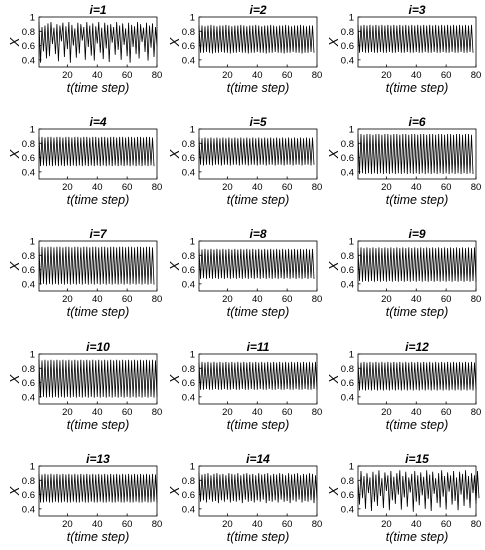  What do you see at coordinates (403, 498) in the screenshot?
I see `chart-panel: 20 40 60 80 0.4 0.6 0.8 1 i=15 t(time step) X` at bounding box center [403, 498].